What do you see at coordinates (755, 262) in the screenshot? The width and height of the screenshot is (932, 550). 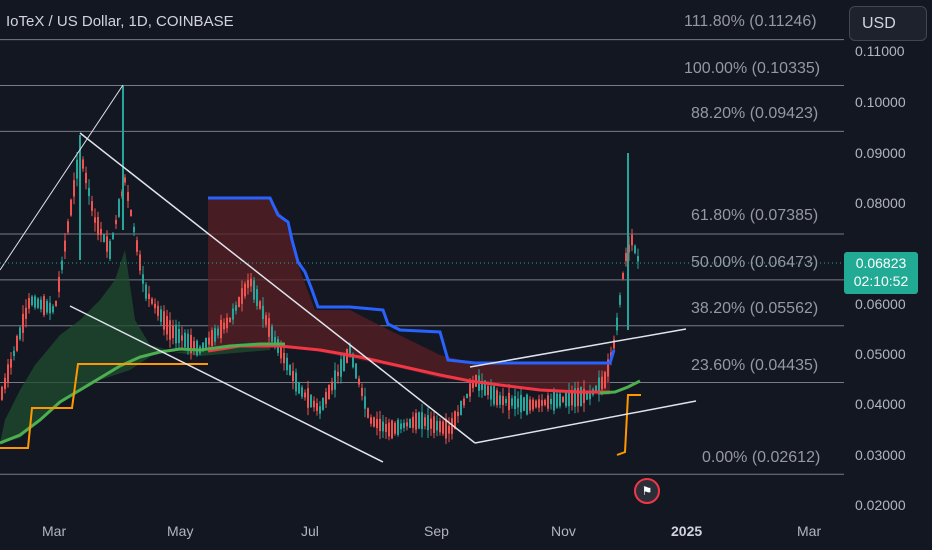 I see `fib-label: 50.00% (0.06473)` at bounding box center [755, 262].